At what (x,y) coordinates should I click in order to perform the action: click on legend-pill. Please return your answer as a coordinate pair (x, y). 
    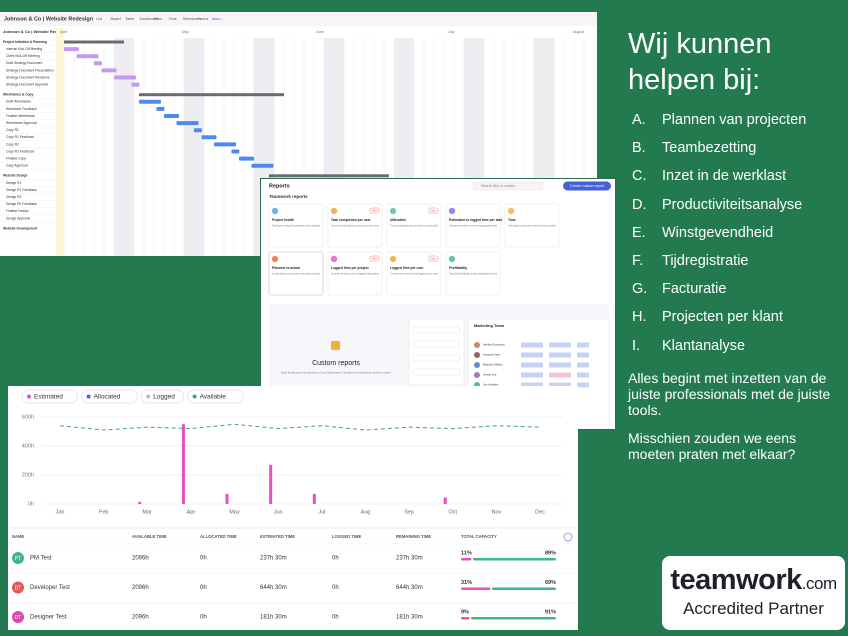
    Looking at the image, I should click on (109, 396).